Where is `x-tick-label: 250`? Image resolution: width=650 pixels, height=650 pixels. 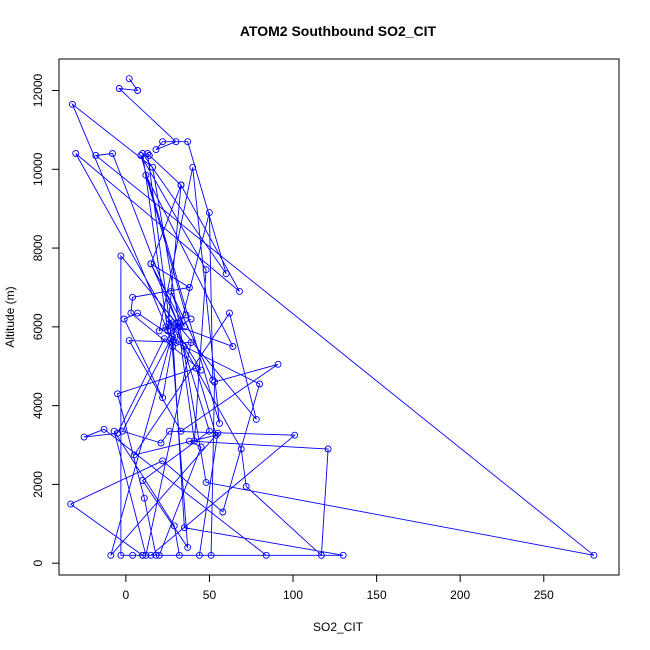
x-tick-label: 250 is located at coordinates (544, 595).